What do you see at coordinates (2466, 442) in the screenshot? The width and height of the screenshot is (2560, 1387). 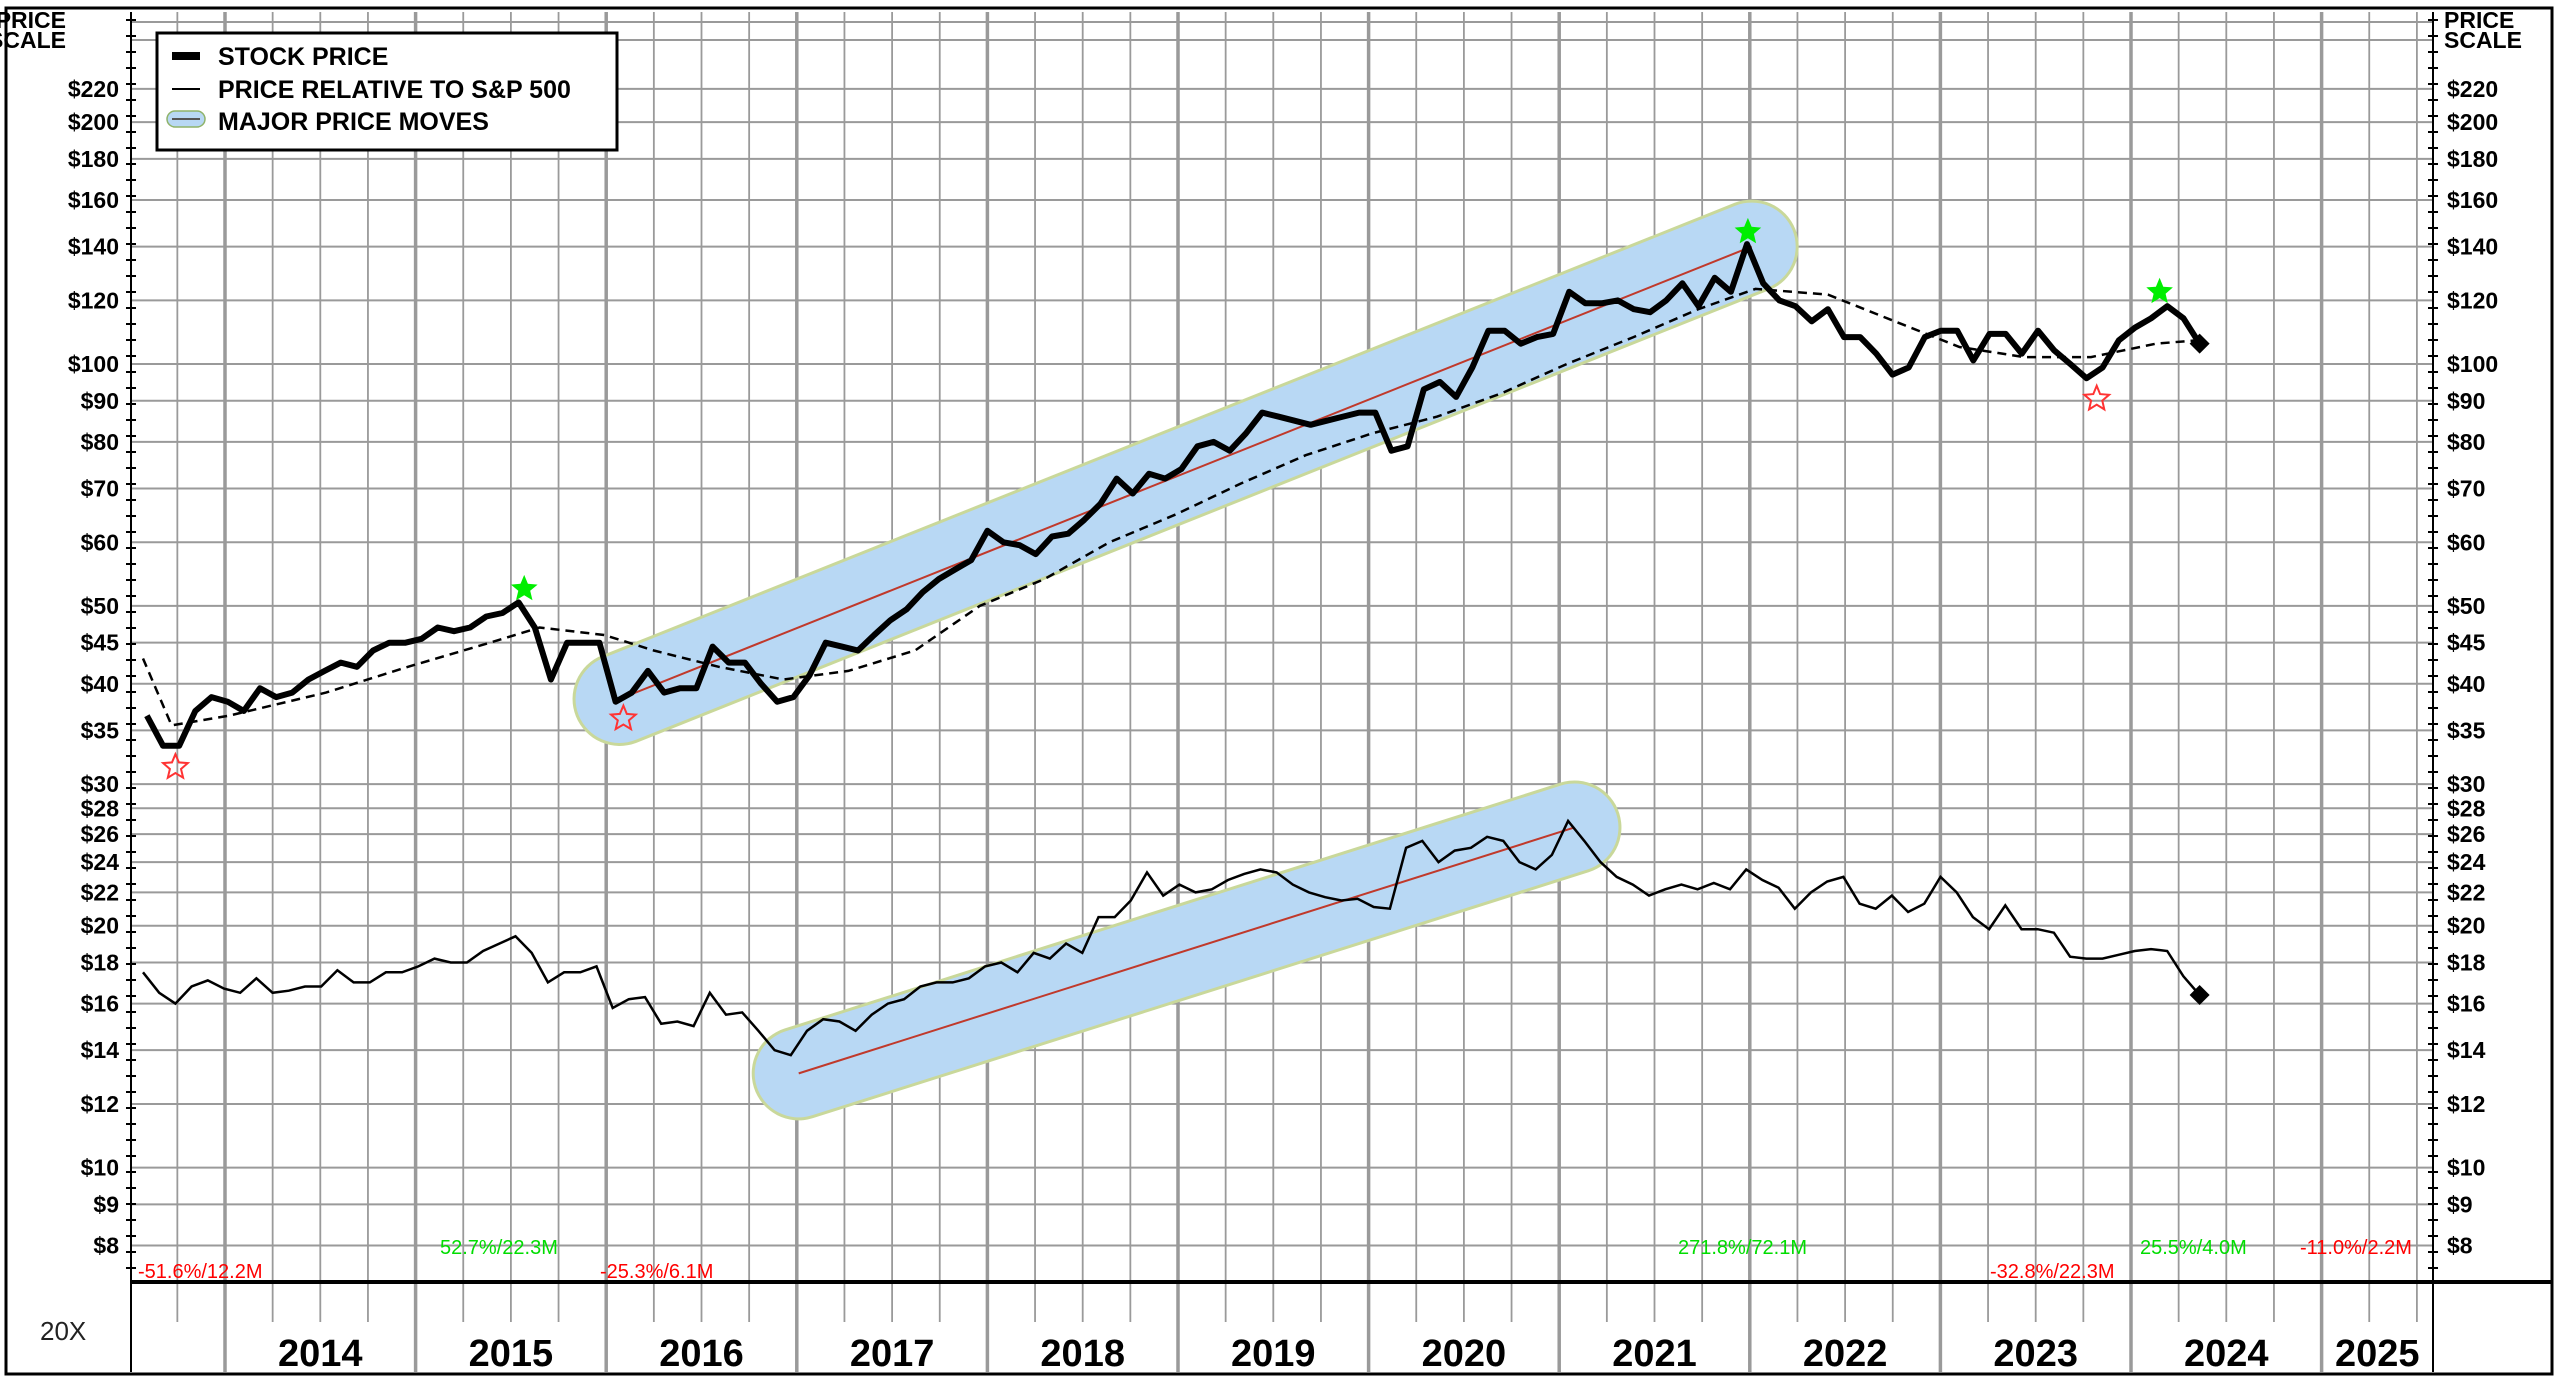 I see `y-tick-label-right: $80` at bounding box center [2466, 442].